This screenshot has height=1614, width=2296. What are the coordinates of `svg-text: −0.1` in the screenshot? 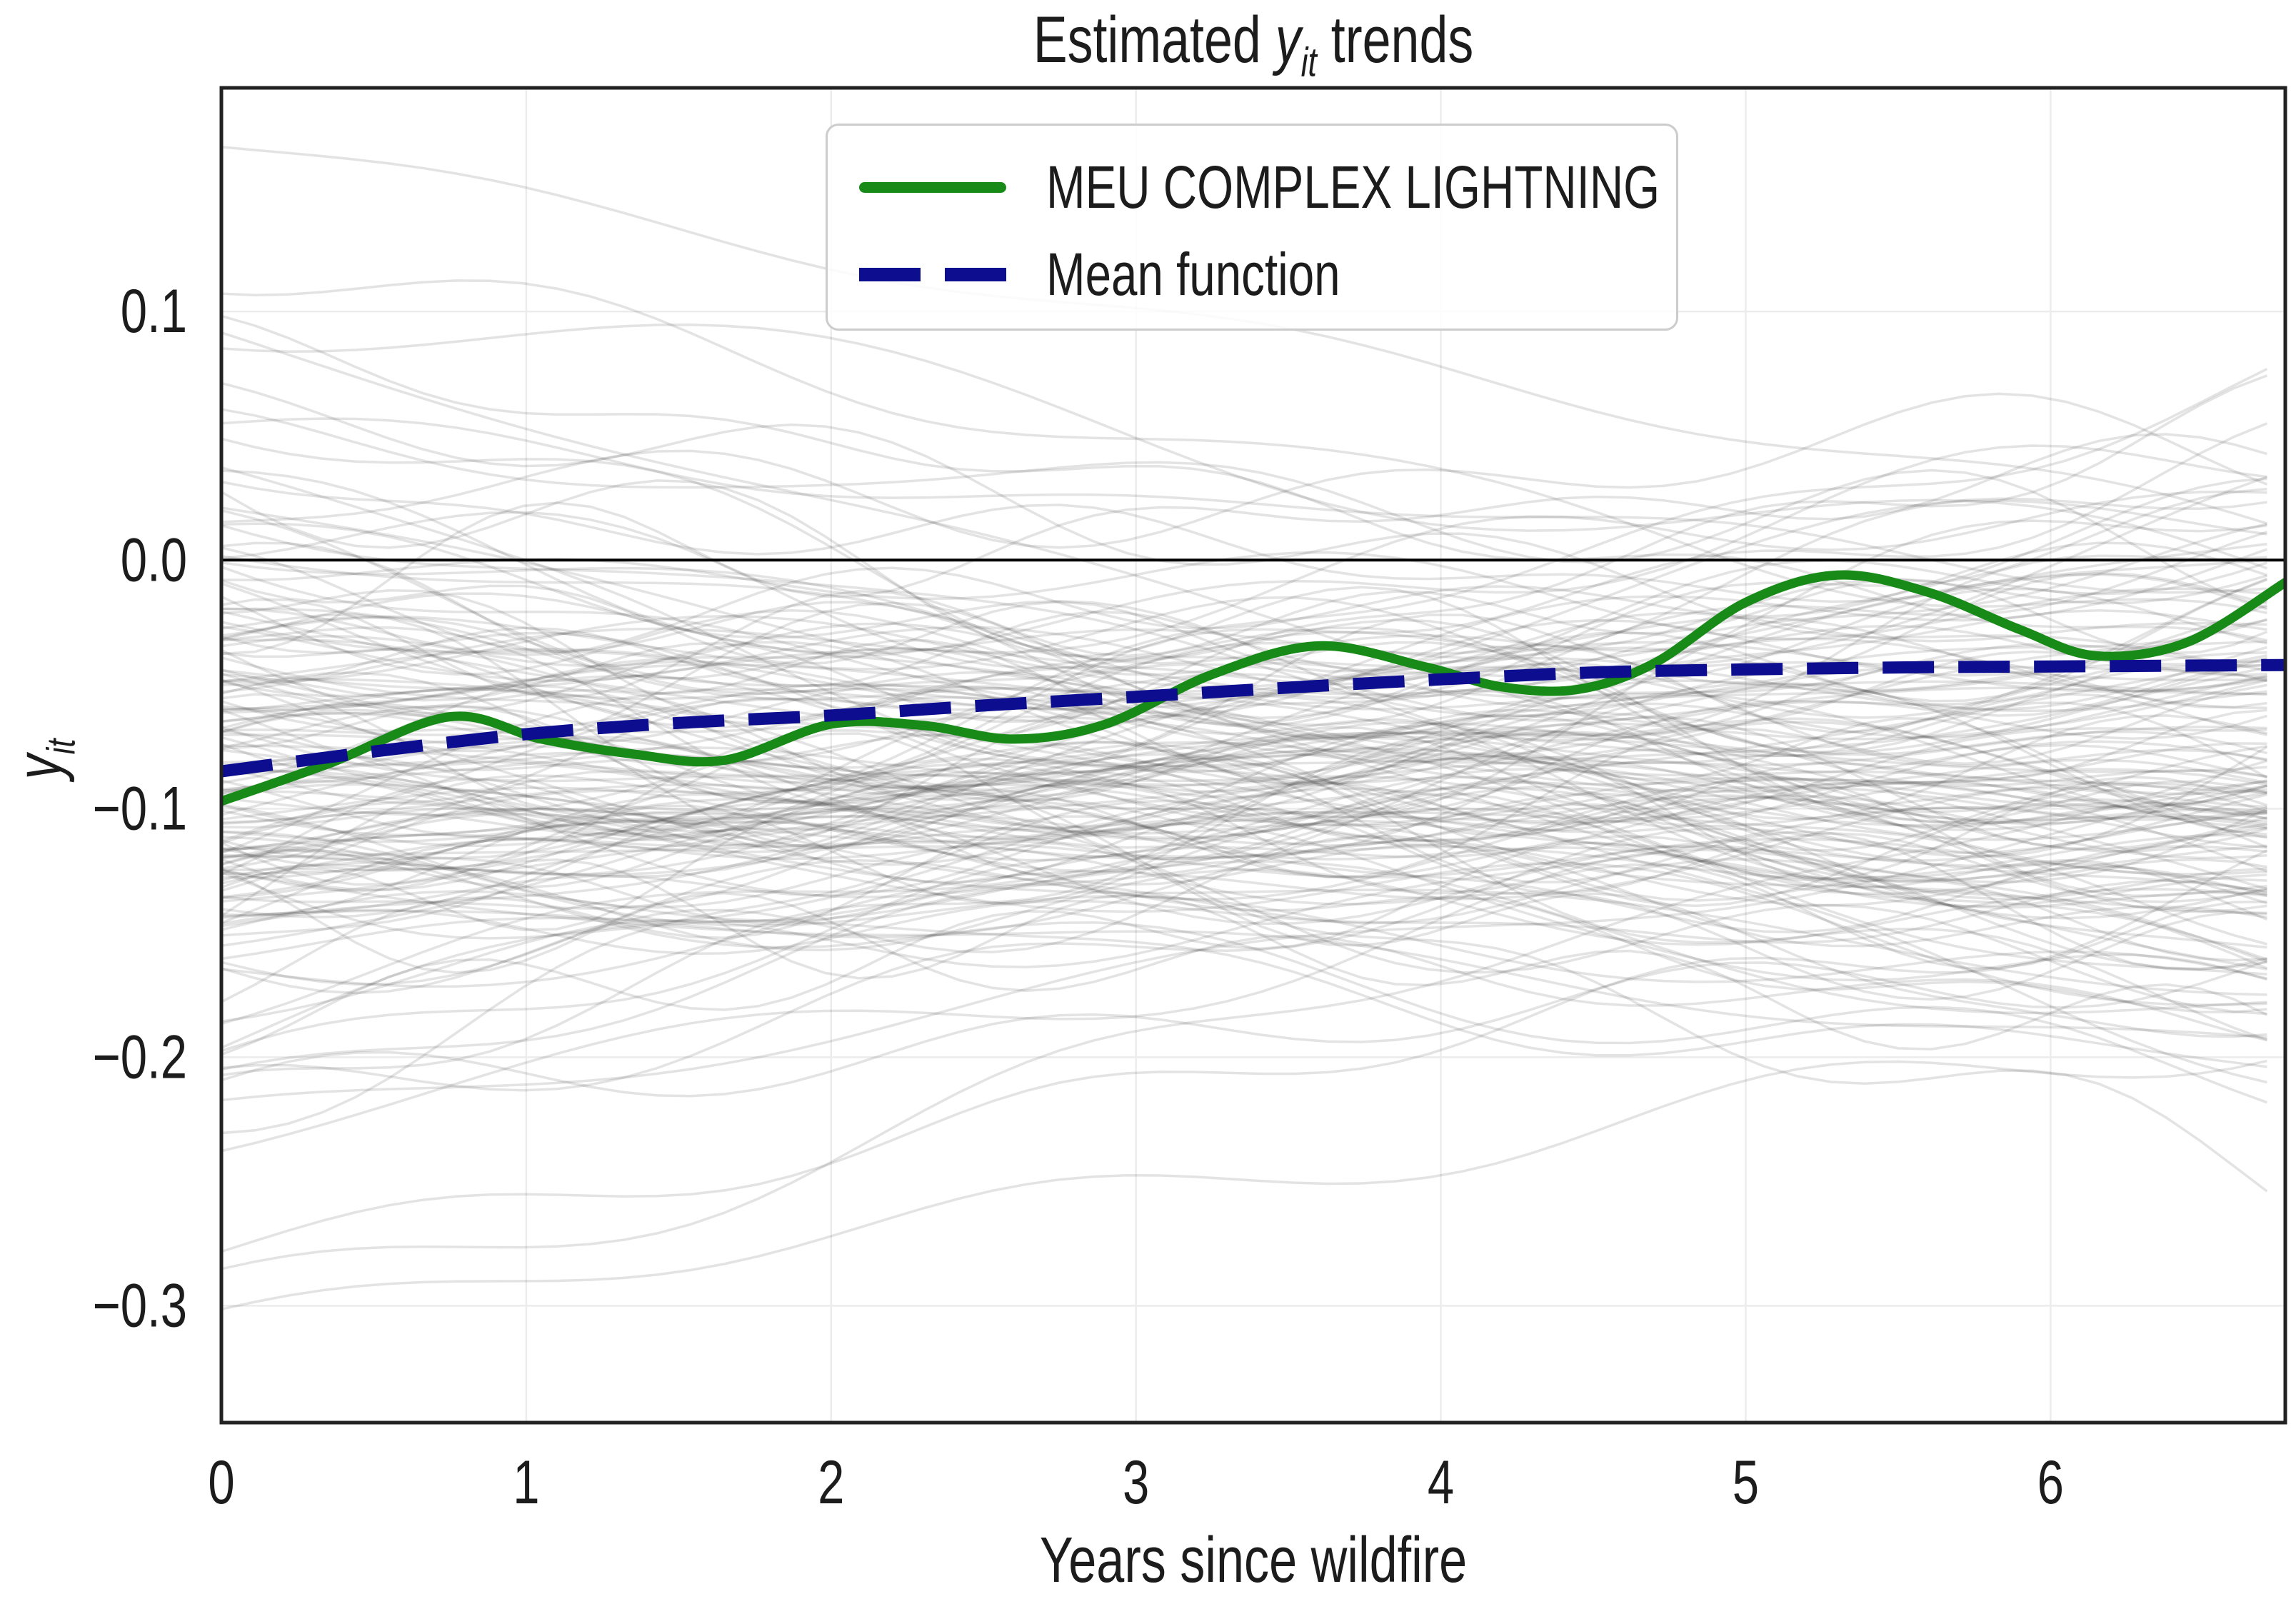 It's located at (140, 808).